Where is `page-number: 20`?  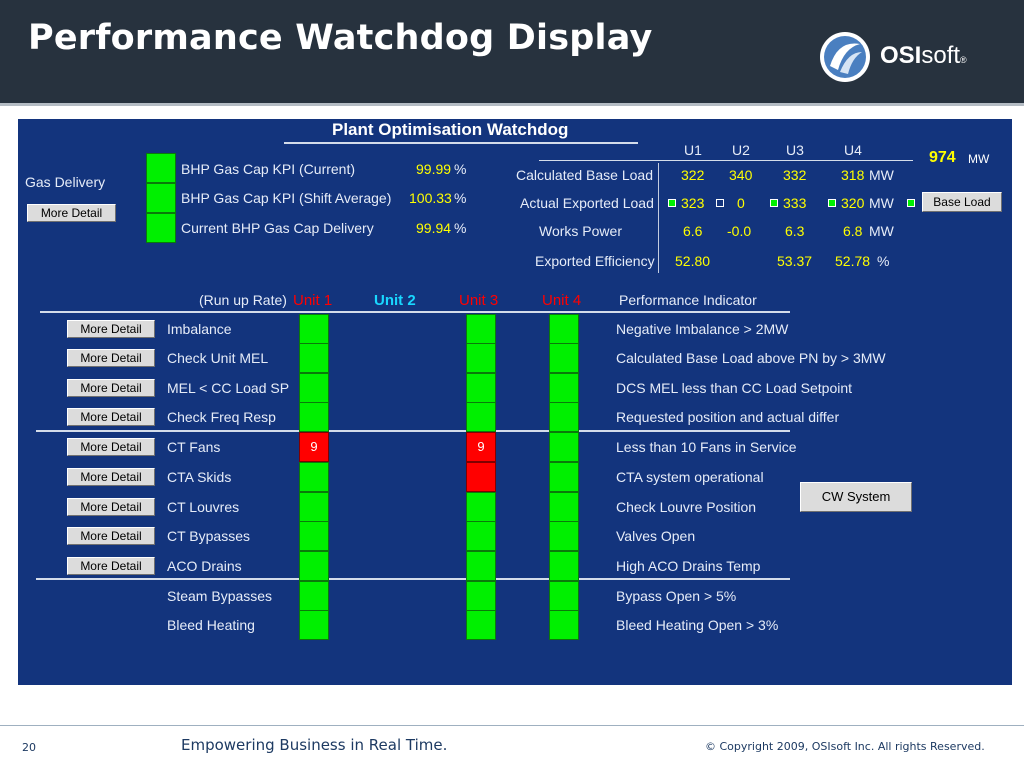 page-number: 20 is located at coordinates (29, 747).